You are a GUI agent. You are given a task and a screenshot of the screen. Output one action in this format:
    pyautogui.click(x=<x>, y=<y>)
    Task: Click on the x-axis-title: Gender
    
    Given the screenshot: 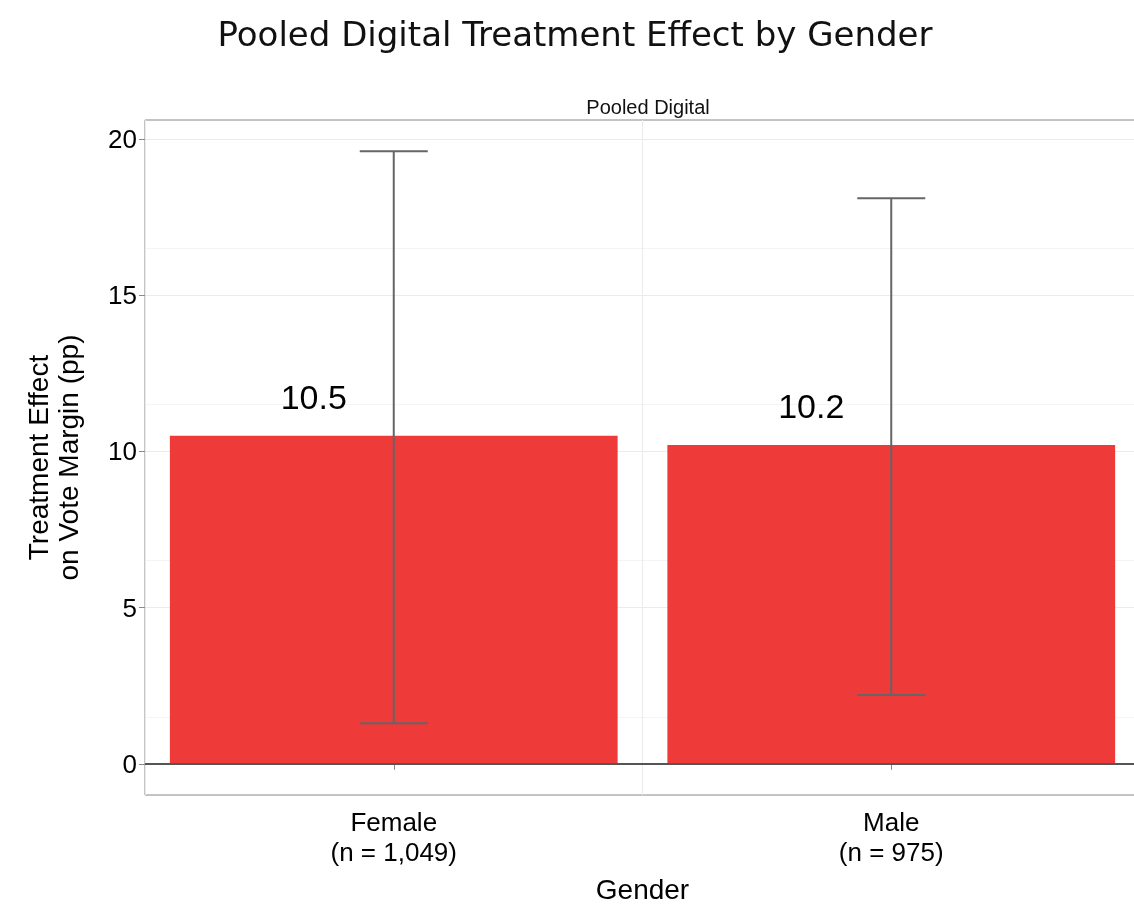 What is the action you would take?
    pyautogui.click(x=642, y=889)
    